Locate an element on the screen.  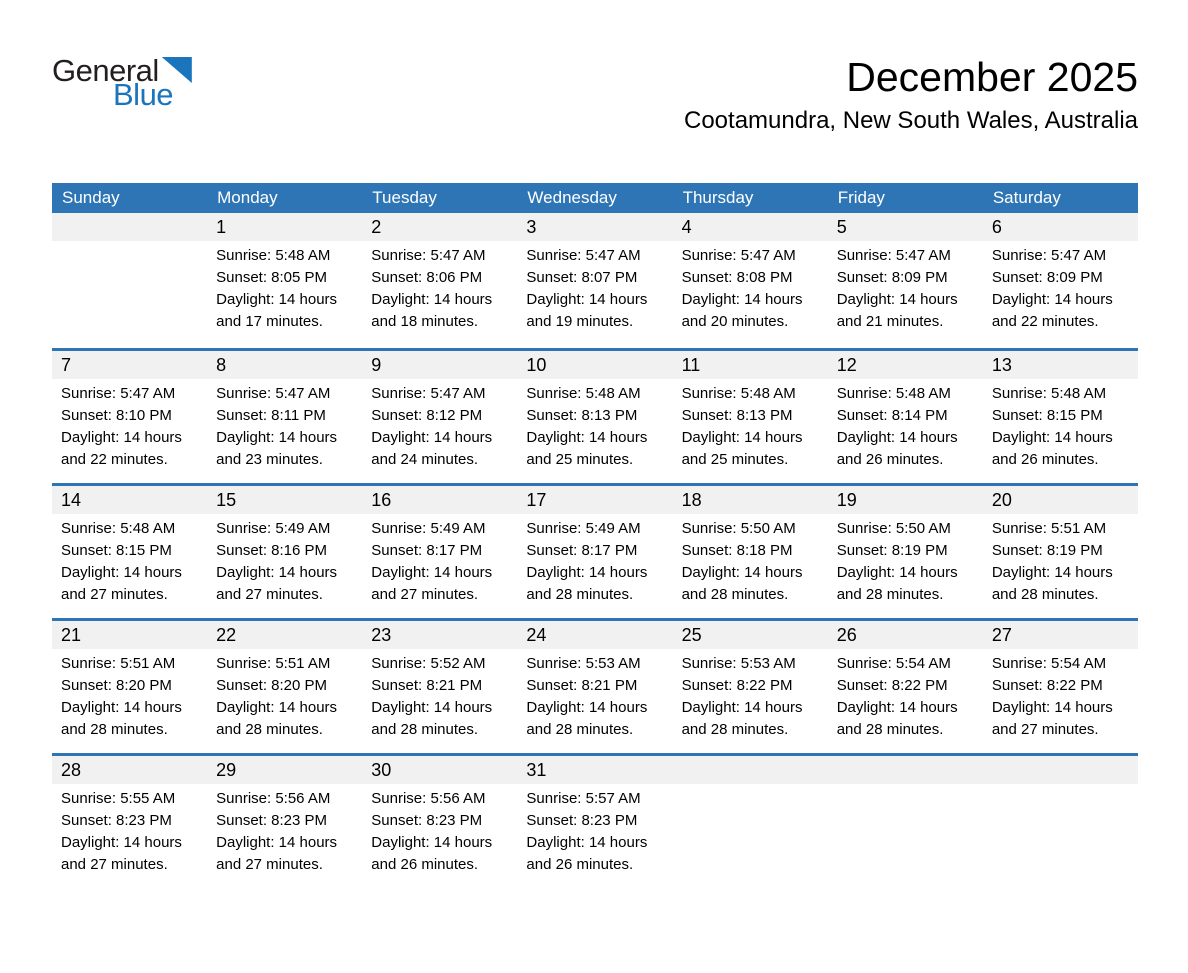
day-number: 28 is located at coordinates (130, 770).